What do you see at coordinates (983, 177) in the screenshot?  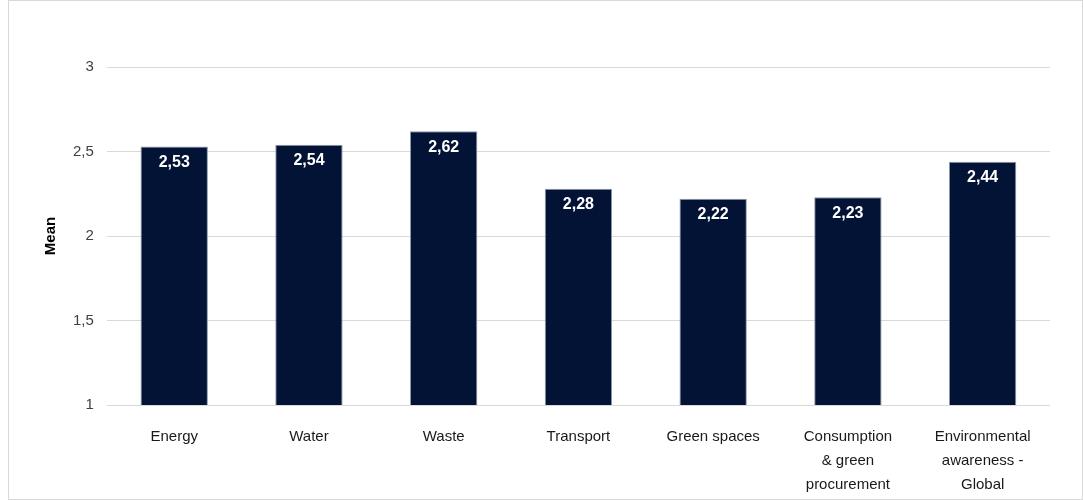 I see `data-label: 2,44` at bounding box center [983, 177].